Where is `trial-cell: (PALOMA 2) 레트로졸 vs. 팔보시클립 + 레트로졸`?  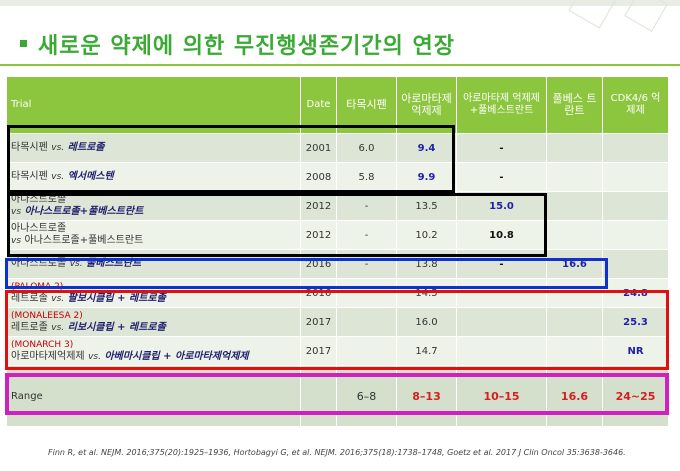
trial-cell: (PALOMA 2) 레트로졸 vs. 팔보시클립 + 레트로졸 is located at coordinates (153, 293).